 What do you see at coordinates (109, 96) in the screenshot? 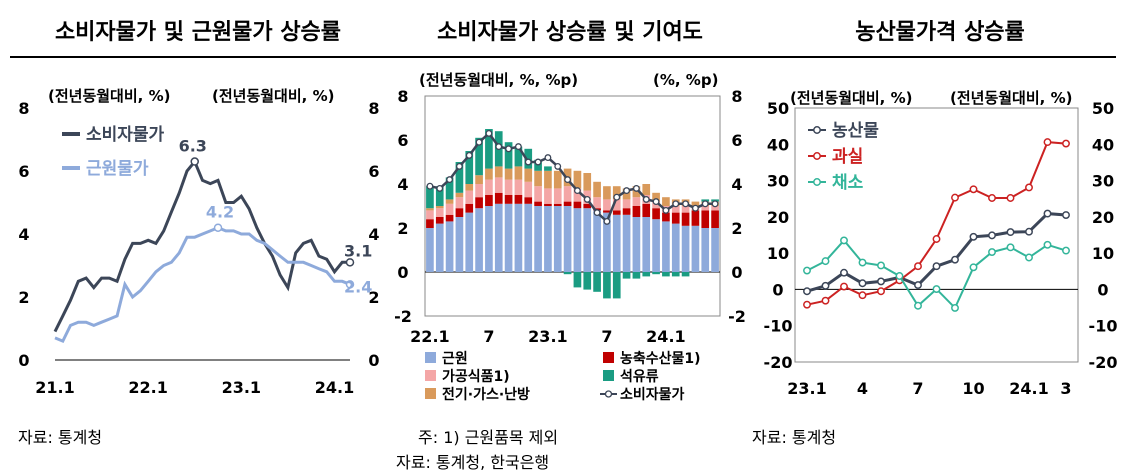
I see `y-axis-label-left: (전년동월대비, %)` at bounding box center [109, 96].